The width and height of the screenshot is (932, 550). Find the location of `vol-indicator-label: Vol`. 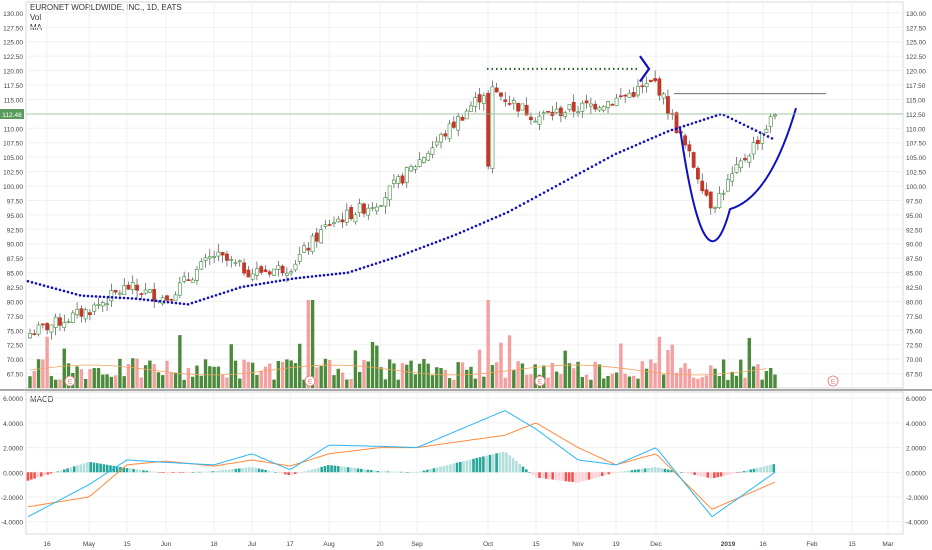

vol-indicator-label: Vol is located at coordinates (36, 17).